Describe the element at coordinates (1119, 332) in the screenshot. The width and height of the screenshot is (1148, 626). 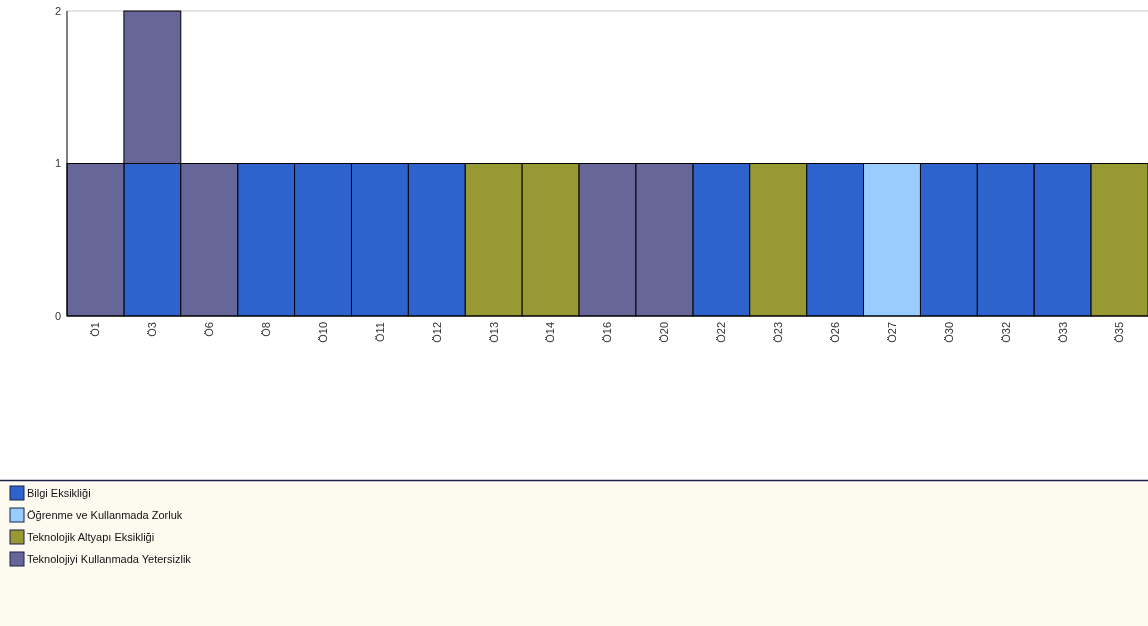
I see `x-tick-label: Ö35` at that location.